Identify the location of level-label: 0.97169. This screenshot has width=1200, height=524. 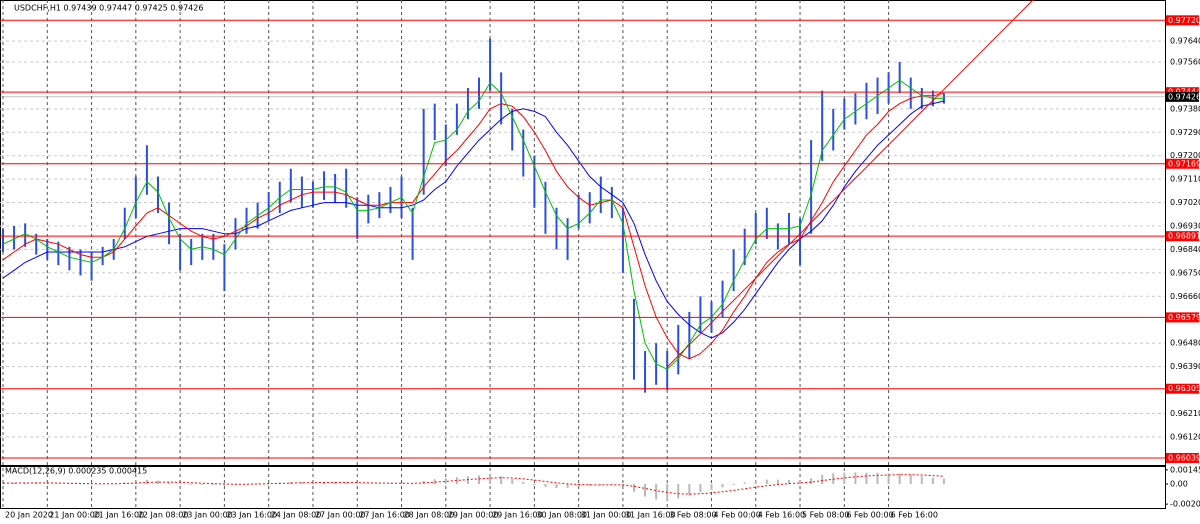
(1184, 163).